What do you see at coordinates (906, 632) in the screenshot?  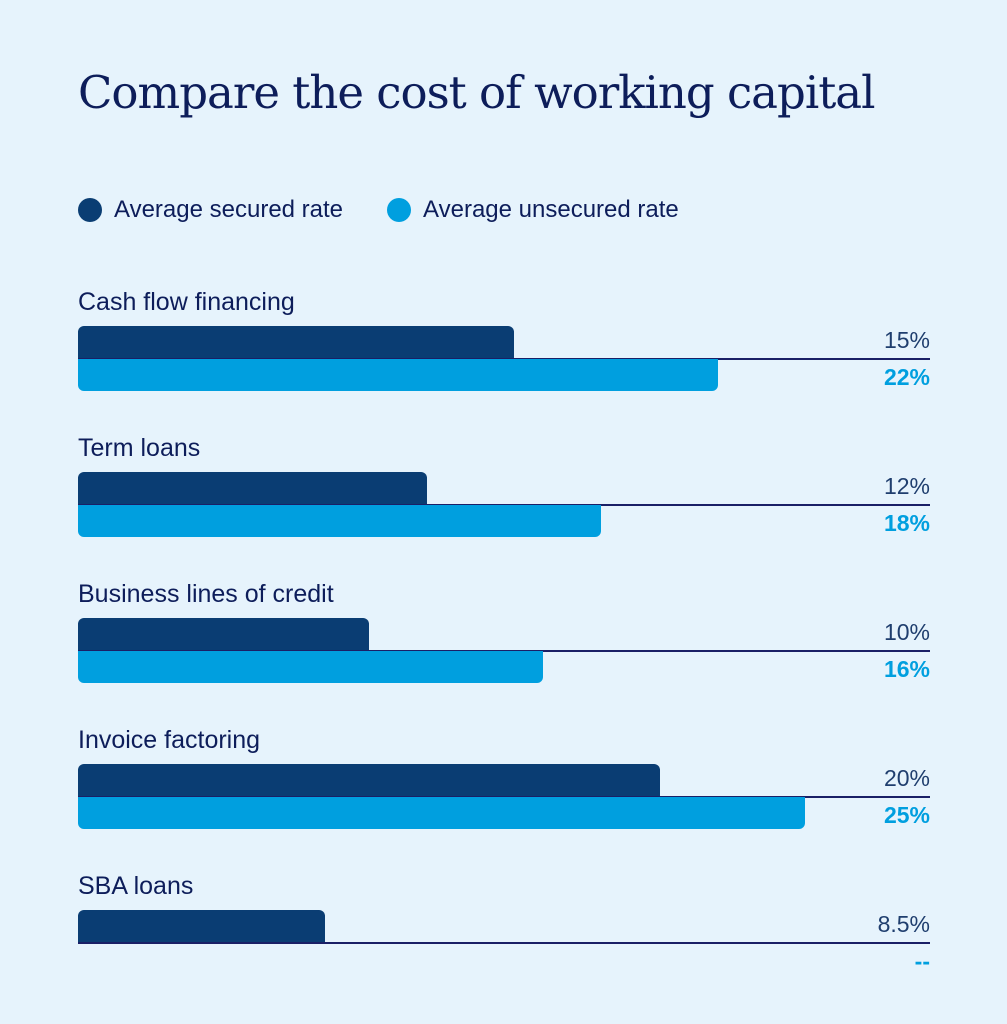 I see `secured-value-label: 10%` at bounding box center [906, 632].